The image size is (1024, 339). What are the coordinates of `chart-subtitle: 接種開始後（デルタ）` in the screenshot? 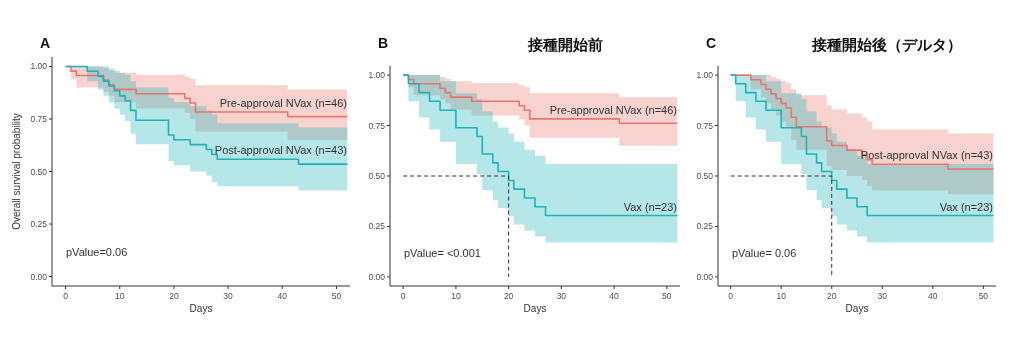 It's located at (886, 44).